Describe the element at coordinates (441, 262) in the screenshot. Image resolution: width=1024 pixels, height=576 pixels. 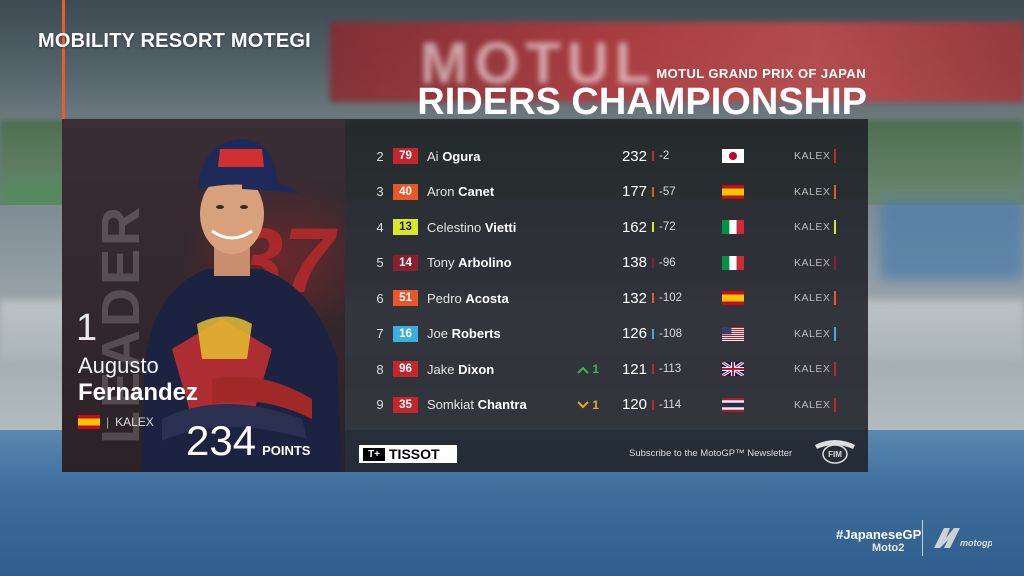
I see `rider-first-name: Tony` at that location.